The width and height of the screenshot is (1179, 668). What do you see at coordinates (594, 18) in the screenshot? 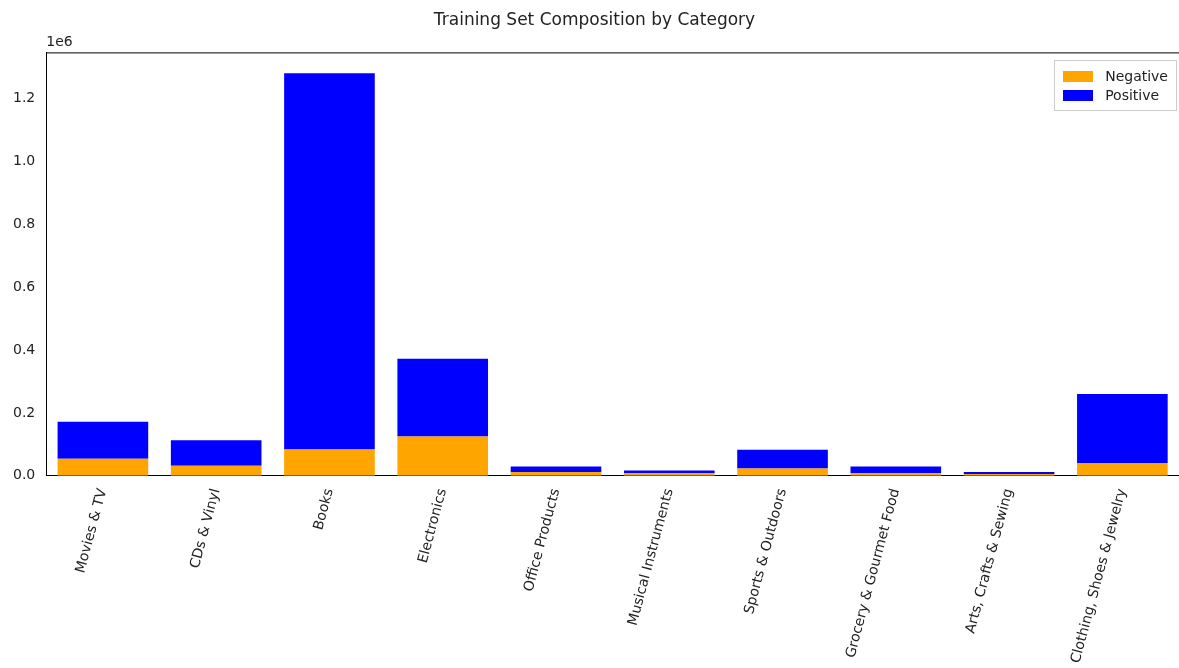
I see `chart-title: Training Set Composition by Category` at bounding box center [594, 18].